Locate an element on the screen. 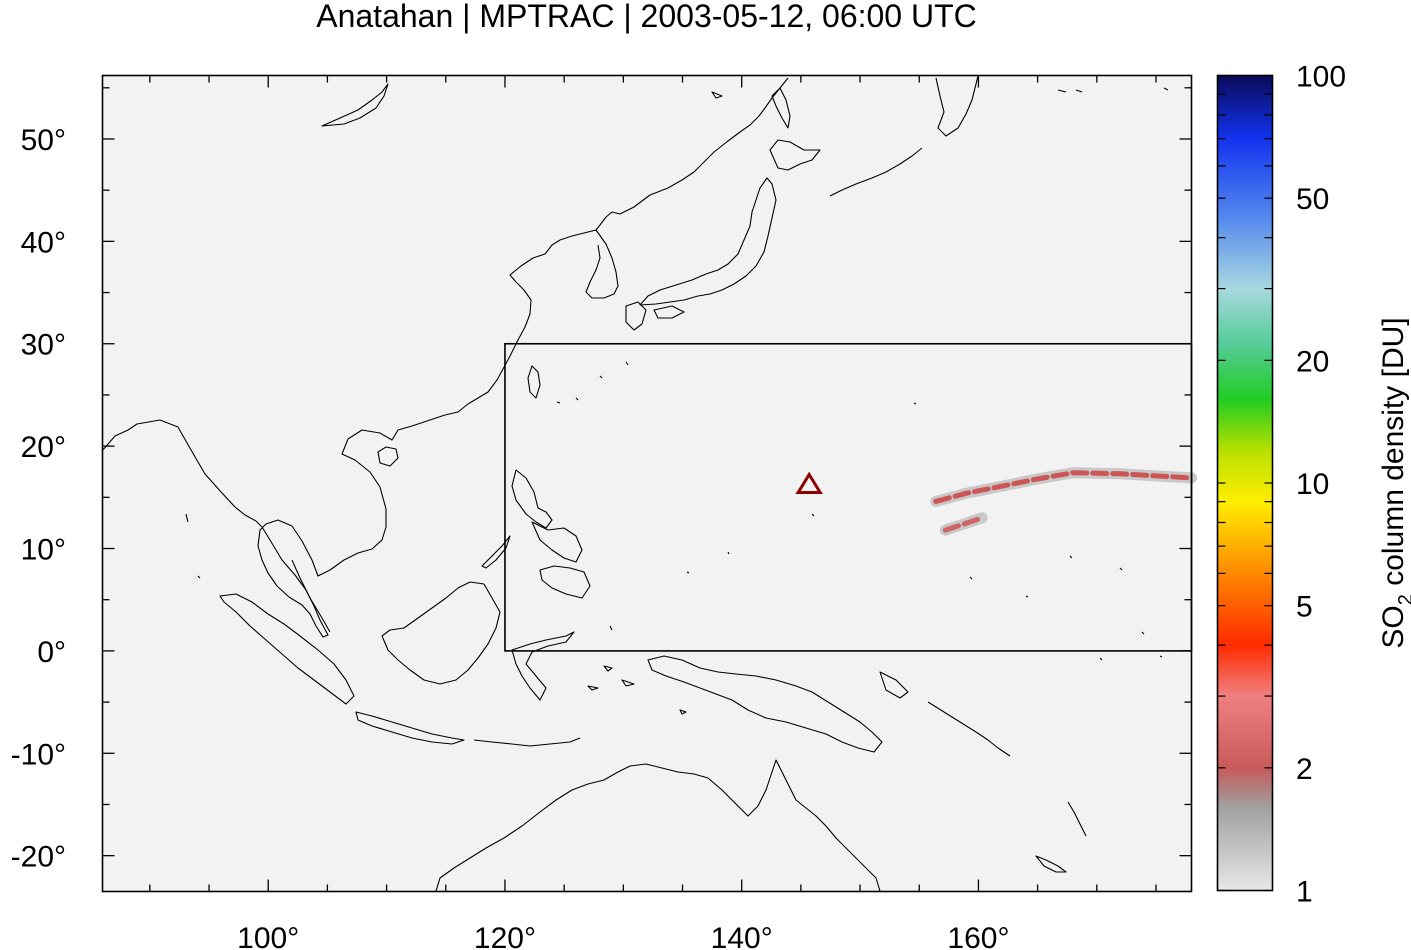 The width and height of the screenshot is (1411, 950). coastline-lesser-sunda is located at coordinates (527, 742).